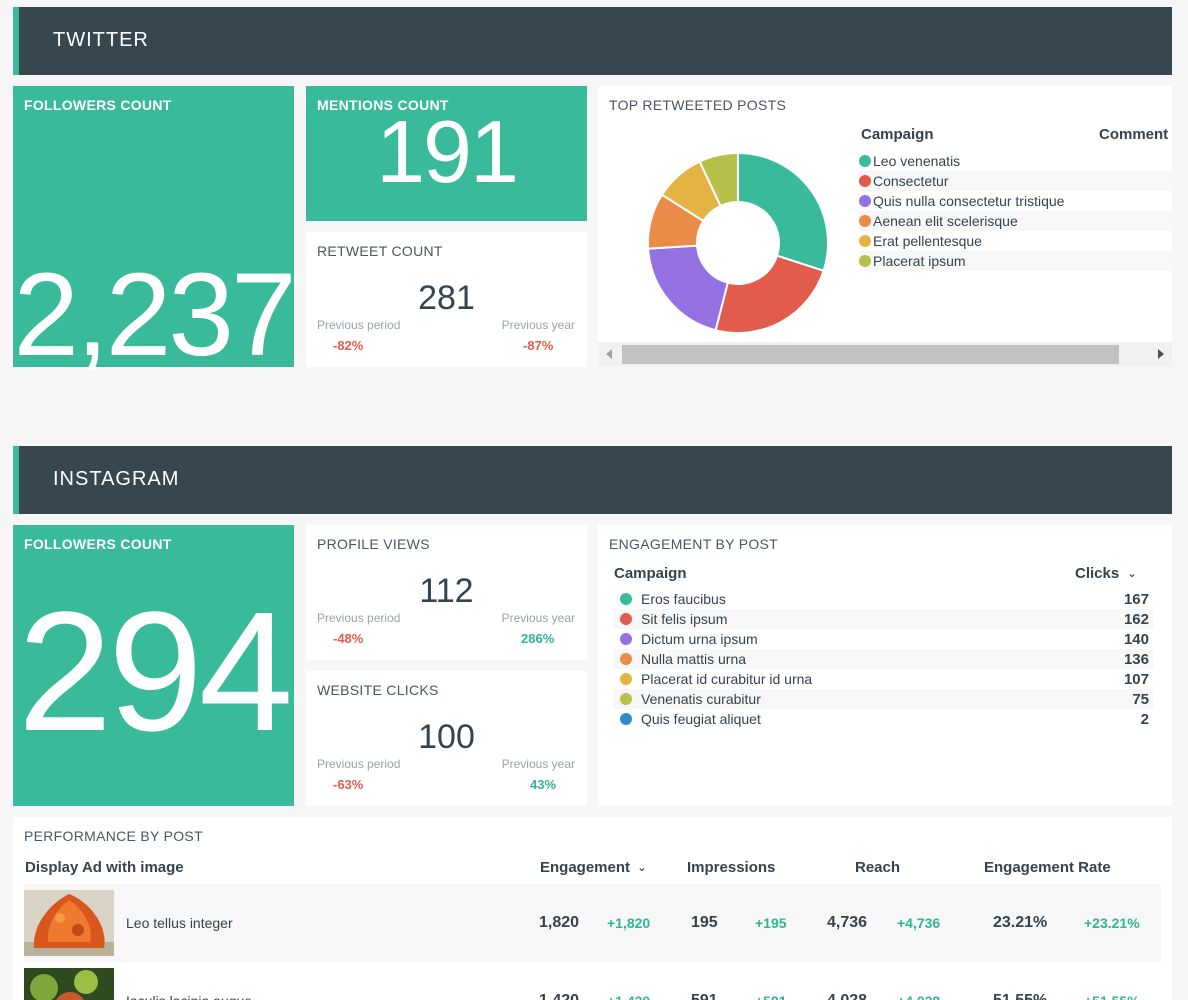 The width and height of the screenshot is (1188, 1000). What do you see at coordinates (969, 201) in the screenshot?
I see `legend-item-label: Quis nulla consectetur tristique` at bounding box center [969, 201].